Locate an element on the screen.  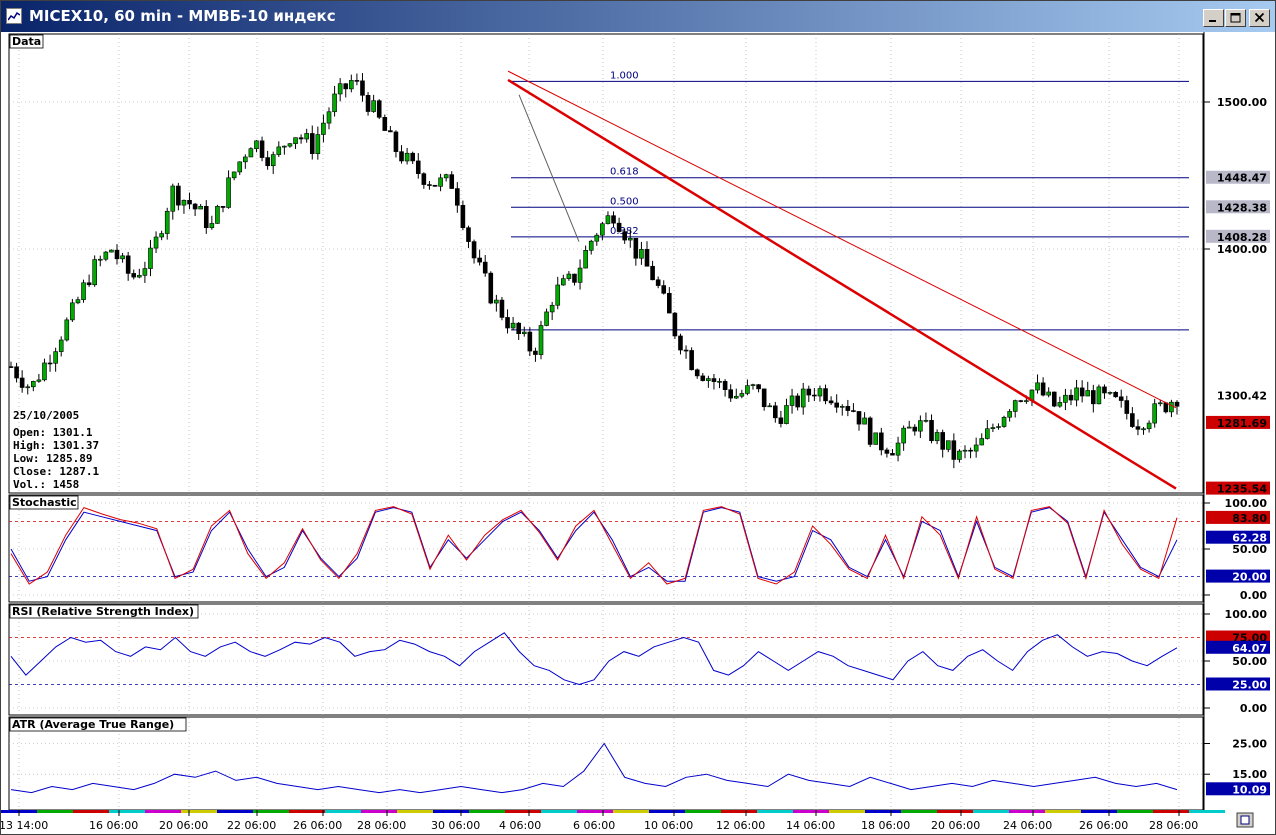
value-badge-label: 64.07 is located at coordinates (1249, 648).